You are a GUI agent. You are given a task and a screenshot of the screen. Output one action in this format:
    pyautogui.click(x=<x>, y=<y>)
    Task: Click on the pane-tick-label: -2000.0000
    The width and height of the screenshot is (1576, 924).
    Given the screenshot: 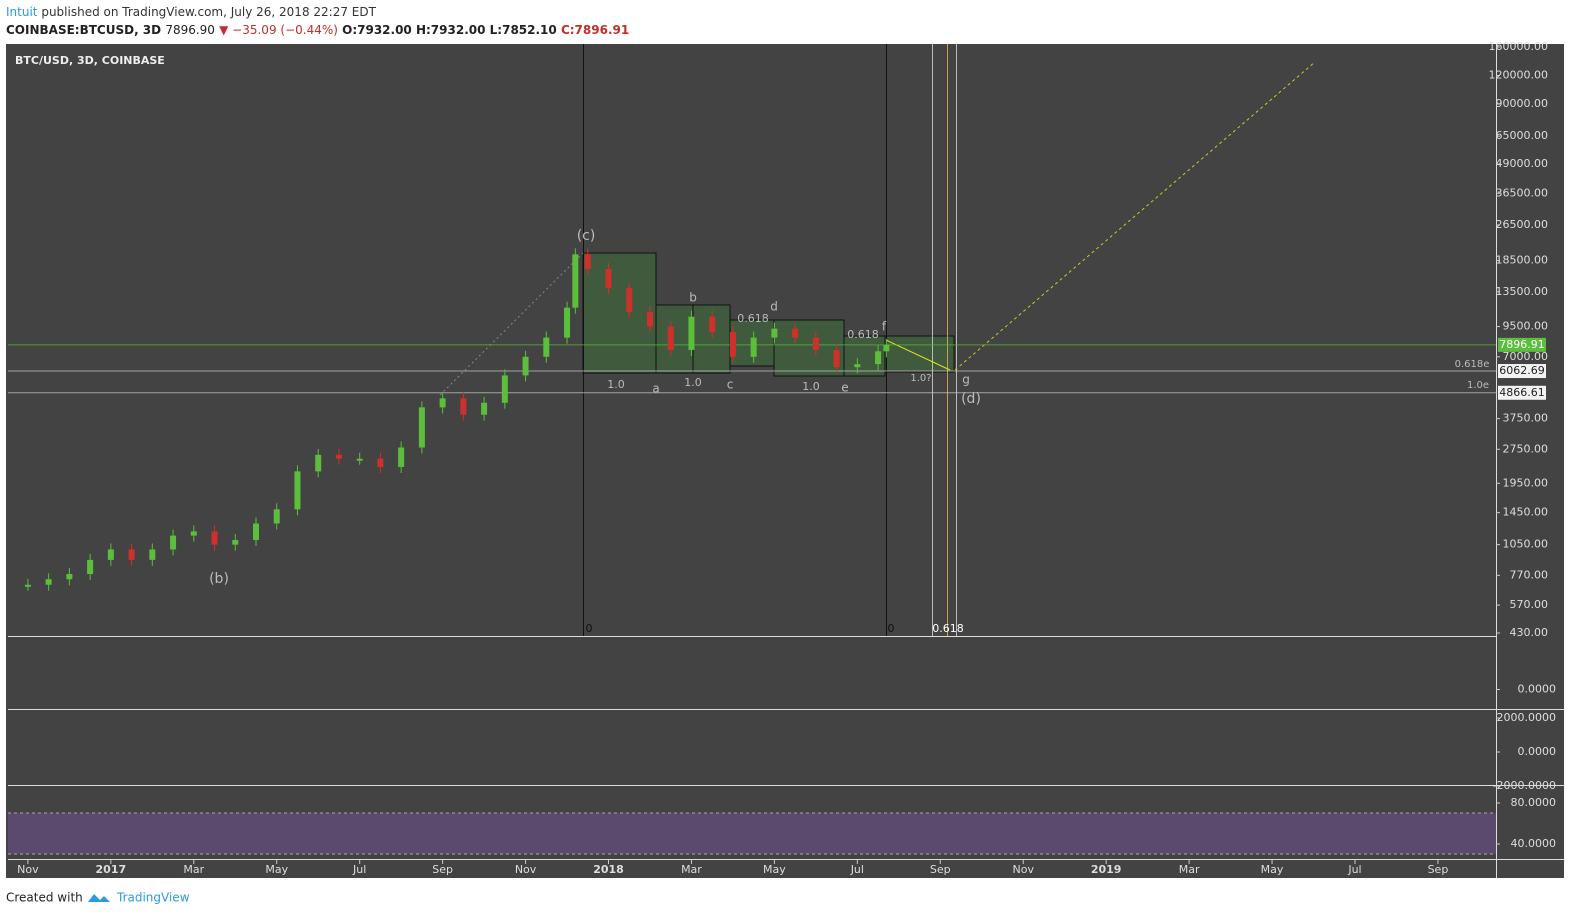 What is the action you would take?
    pyautogui.click(x=1524, y=785)
    